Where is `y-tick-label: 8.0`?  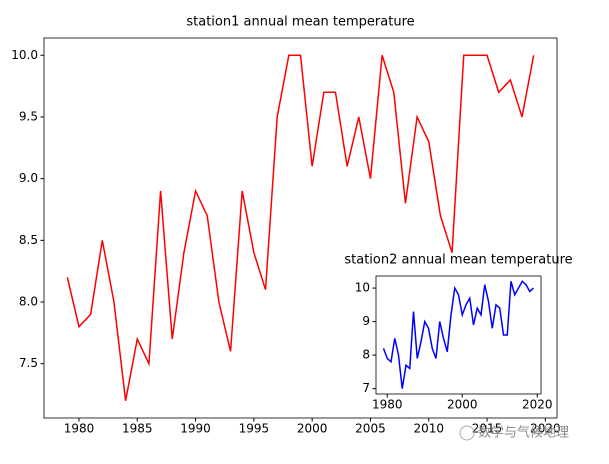 y-tick-label: 8.0 is located at coordinates (28, 302).